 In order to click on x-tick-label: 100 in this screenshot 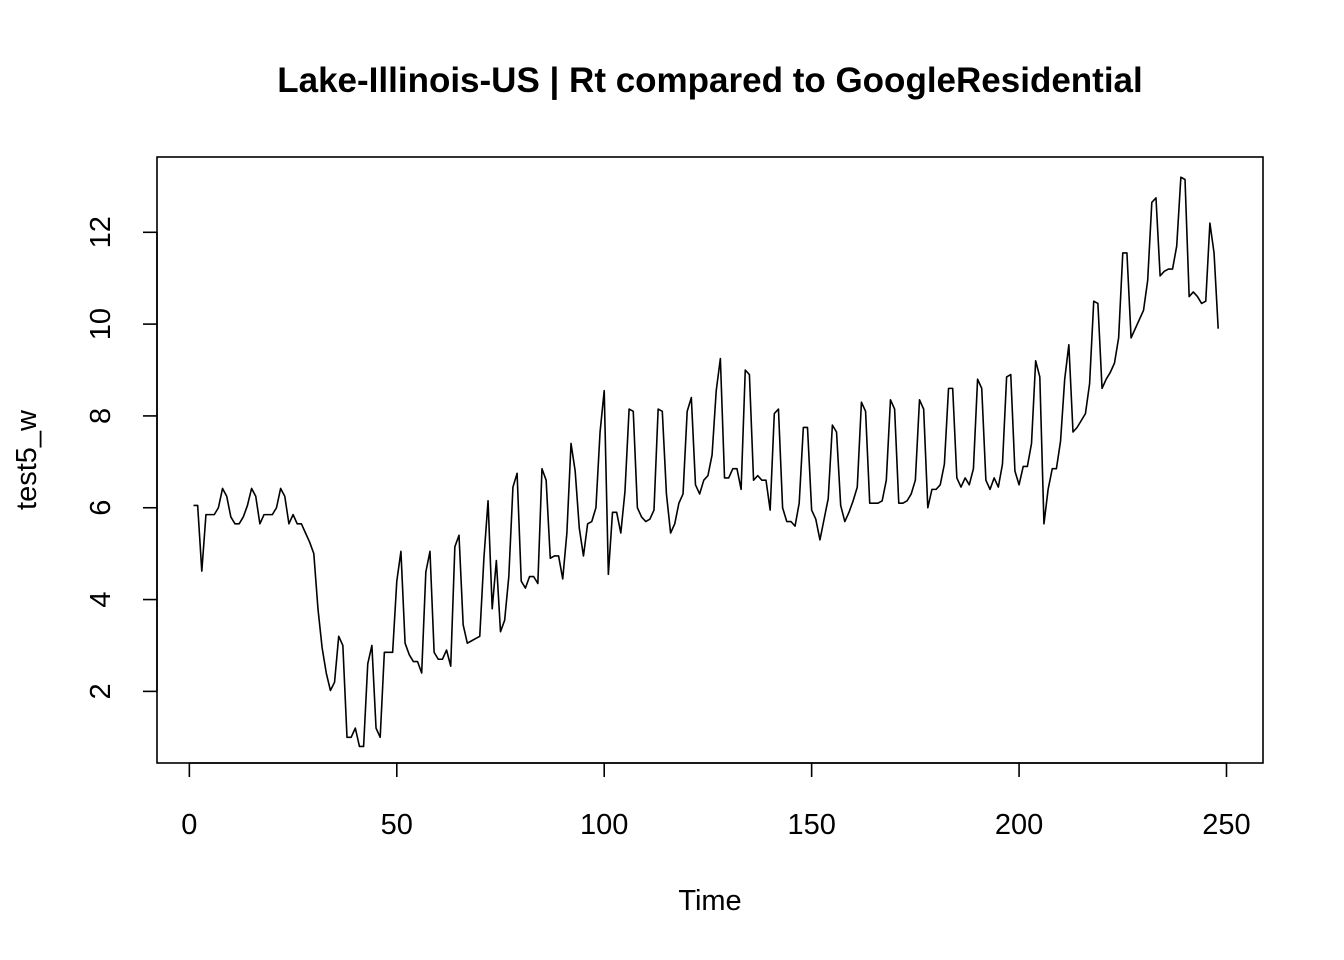, I will do `click(604, 825)`.